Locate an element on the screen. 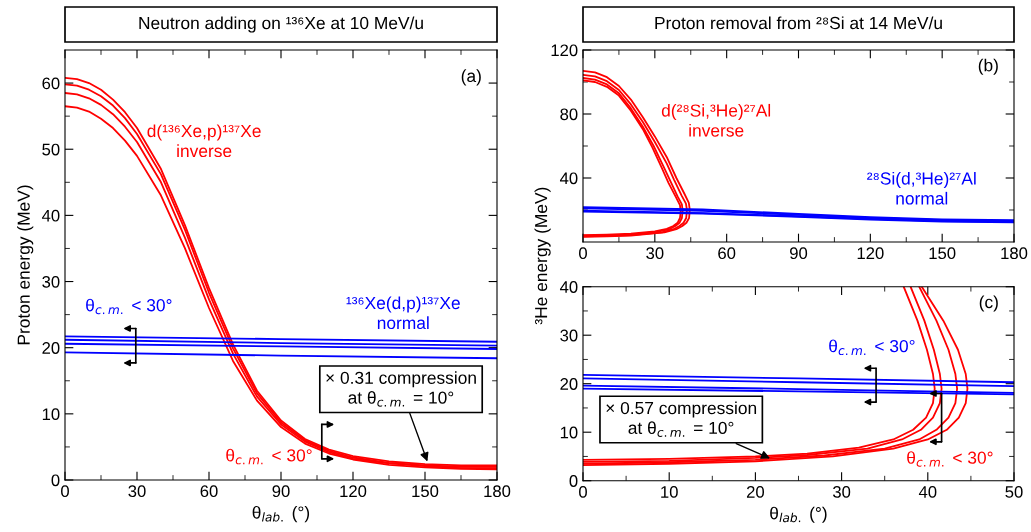  annotation: (a) is located at coordinates (471, 77).